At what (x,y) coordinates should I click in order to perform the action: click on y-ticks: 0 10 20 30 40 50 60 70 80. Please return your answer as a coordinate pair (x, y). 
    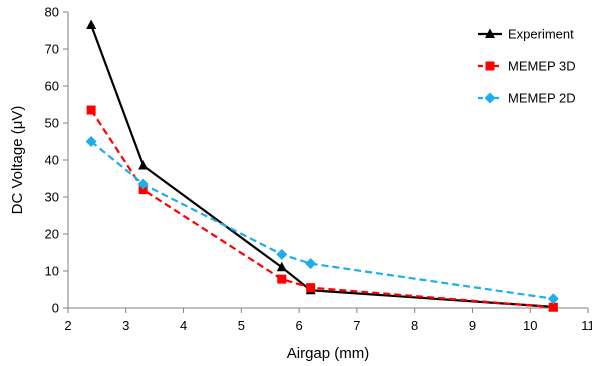
    Looking at the image, I should click on (56, 160).